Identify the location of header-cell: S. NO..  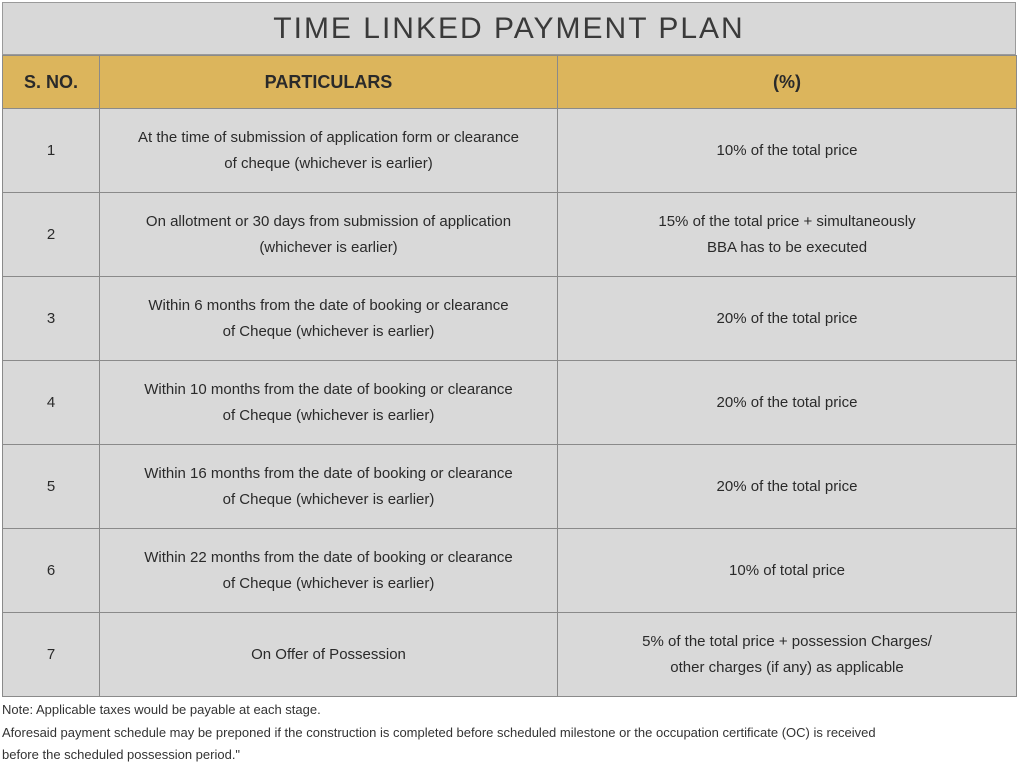
(51, 82).